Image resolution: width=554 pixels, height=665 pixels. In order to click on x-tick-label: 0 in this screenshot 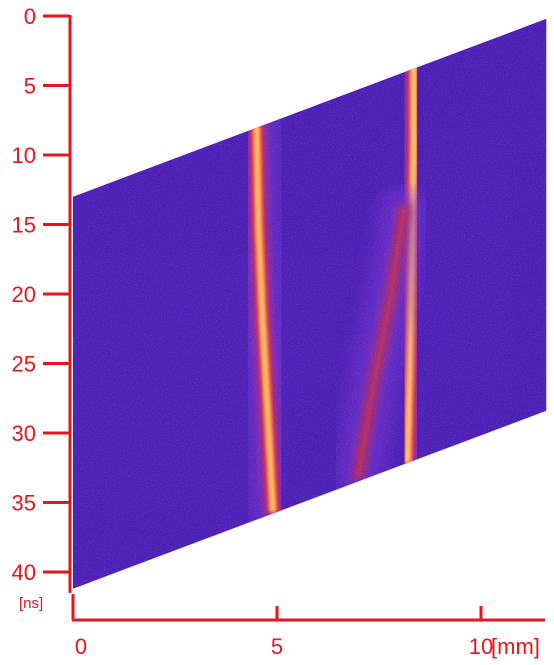, I will do `click(81, 646)`.